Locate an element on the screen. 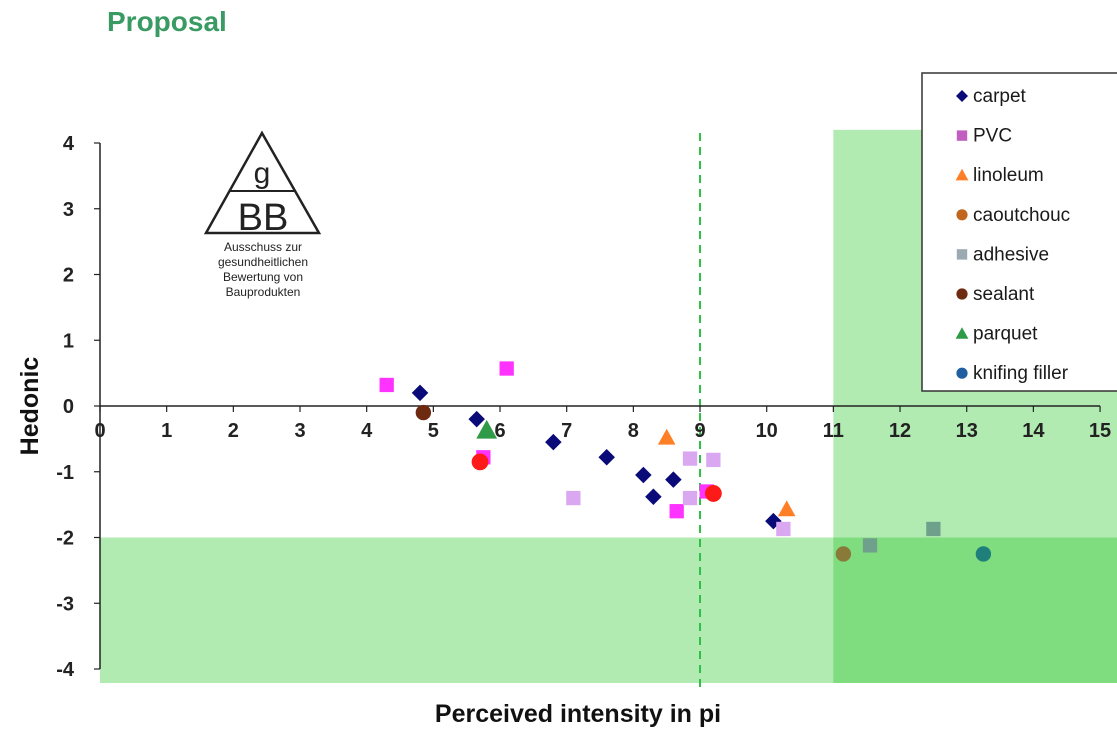 This screenshot has height=729, width=1117. x-tick-label: 1 is located at coordinates (166, 431).